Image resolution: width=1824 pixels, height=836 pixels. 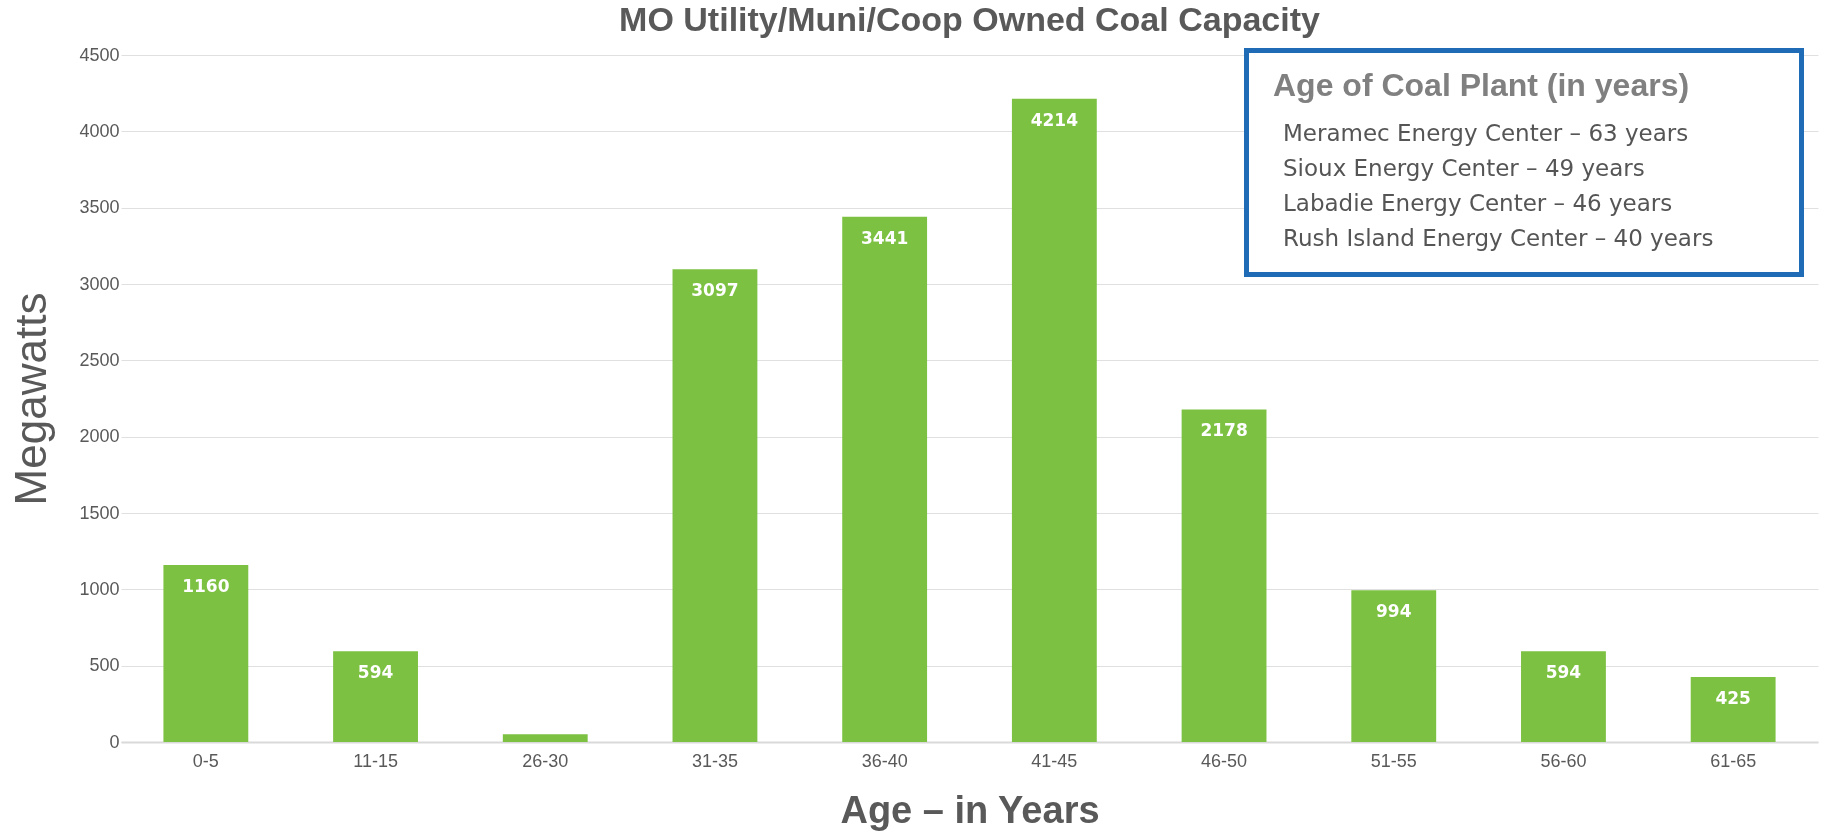 What do you see at coordinates (1733, 698) in the screenshot?
I see `data-label: 425` at bounding box center [1733, 698].